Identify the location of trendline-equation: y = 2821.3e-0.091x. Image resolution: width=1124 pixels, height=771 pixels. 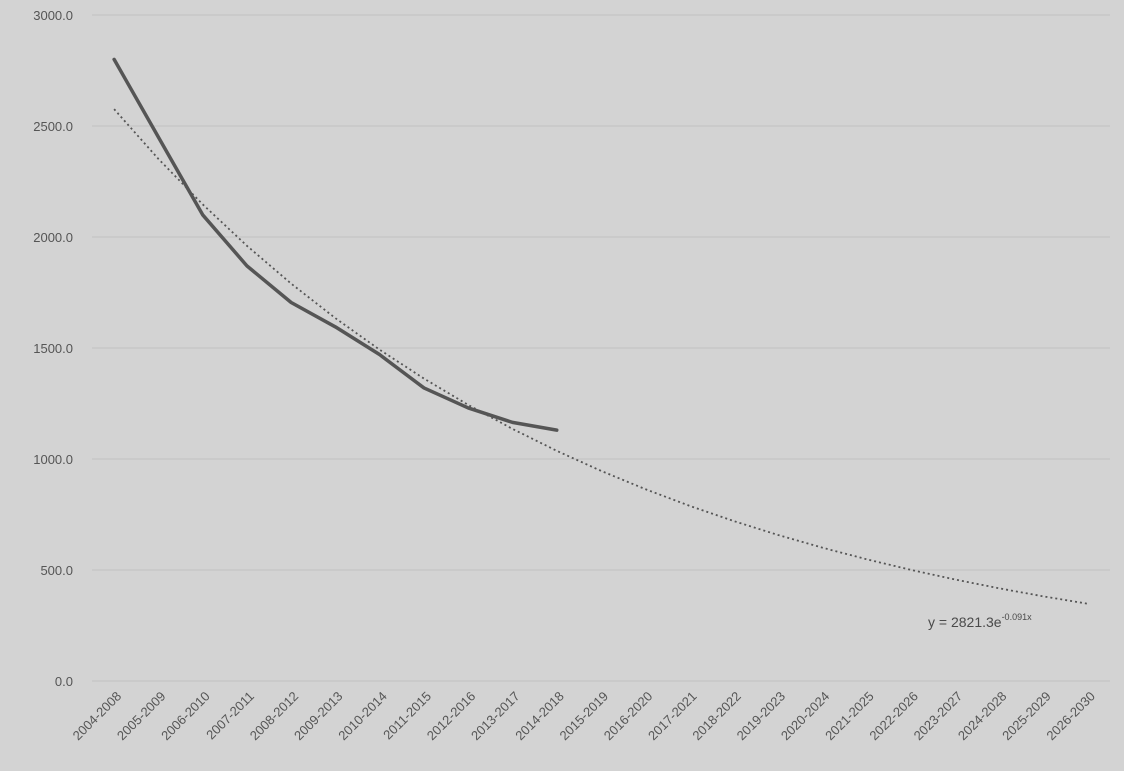
(980, 621).